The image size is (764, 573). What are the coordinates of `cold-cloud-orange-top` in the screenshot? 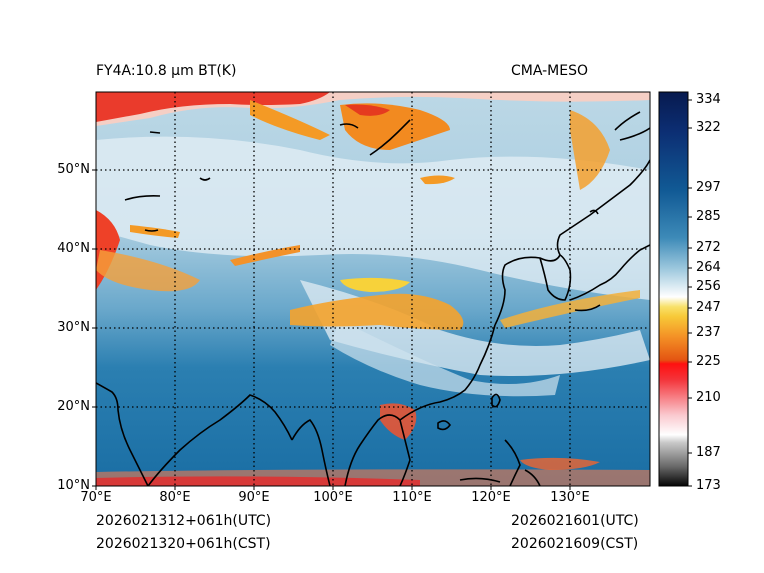 It's located at (290, 120).